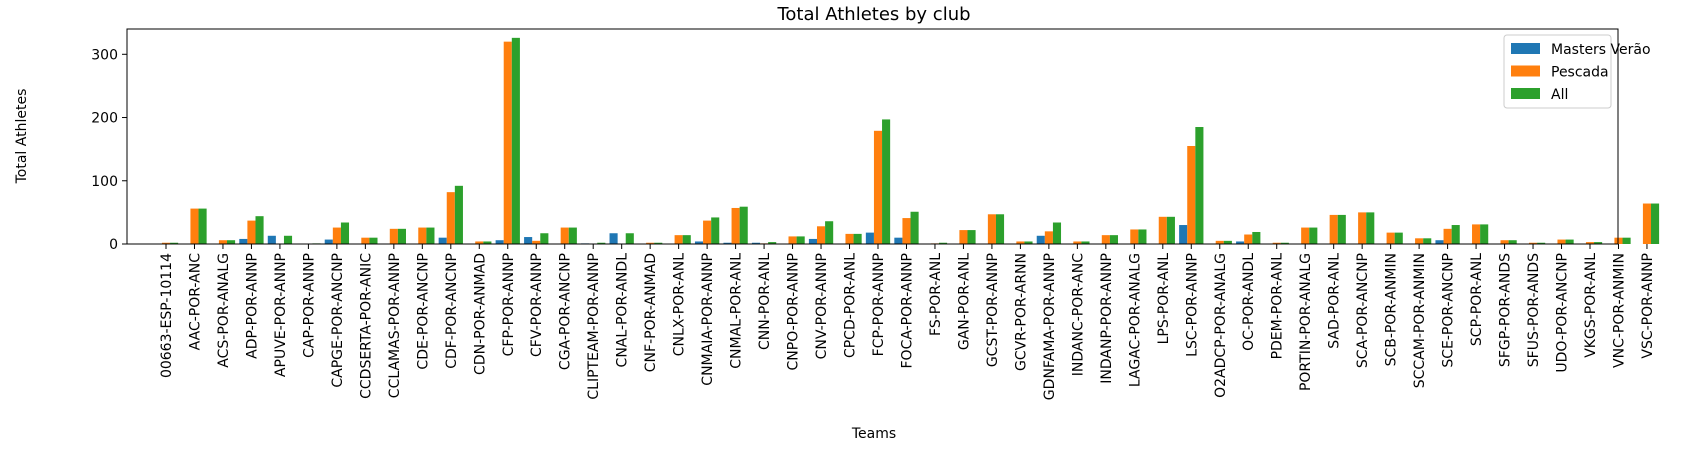  Describe the element at coordinates (1306, 322) in the screenshot. I see `x-tick-label: PORTIN-POR-ANALG` at that location.